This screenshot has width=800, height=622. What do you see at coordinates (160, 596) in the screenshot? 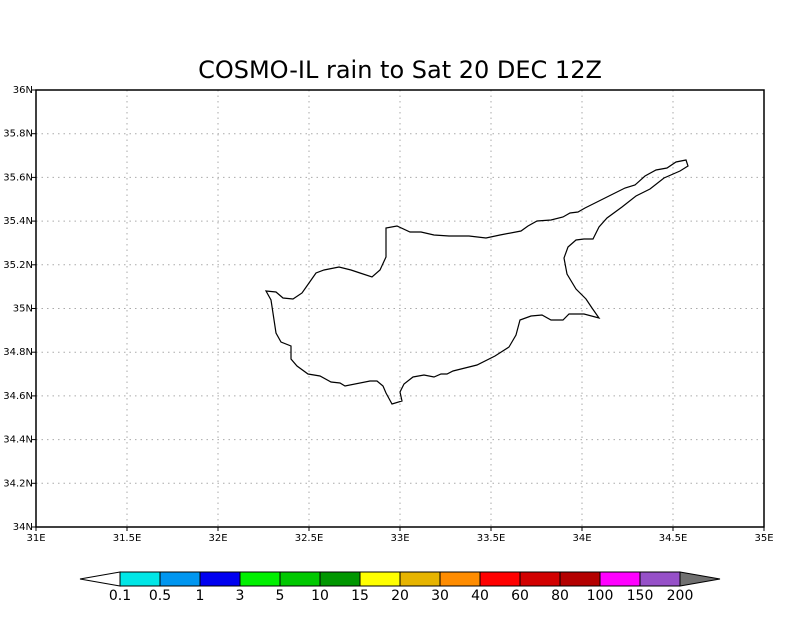
I see `colorbar-label: 0.5` at bounding box center [160, 596].